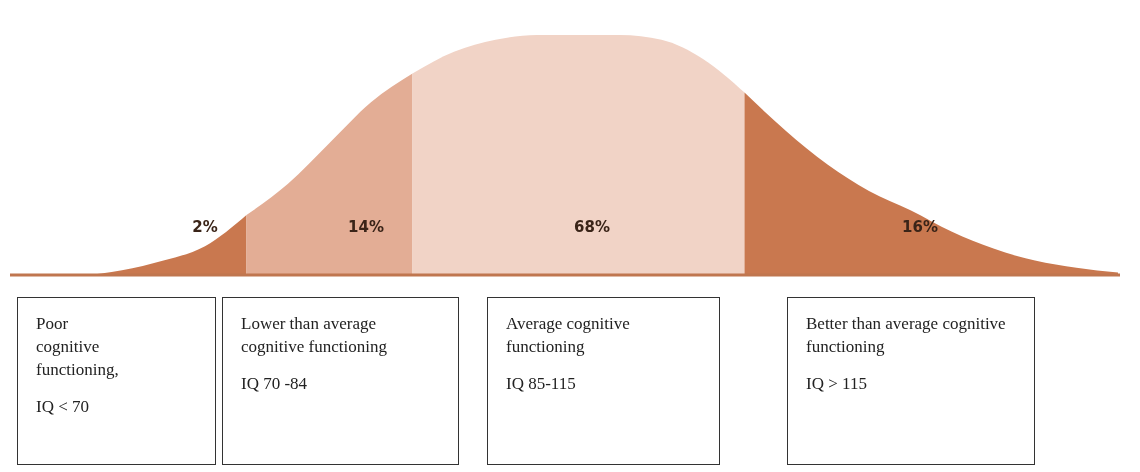 This screenshot has width=1140, height=472. What do you see at coordinates (205, 227) in the screenshot?
I see `annotation: 2%` at bounding box center [205, 227].